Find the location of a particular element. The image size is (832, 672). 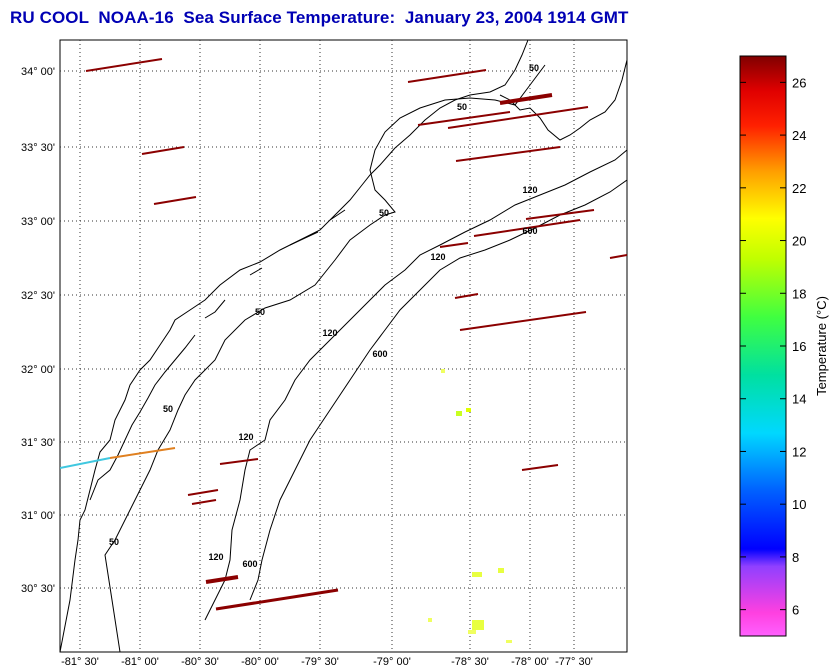

lon-tick-label: -78° 30' is located at coordinates (470, 662).